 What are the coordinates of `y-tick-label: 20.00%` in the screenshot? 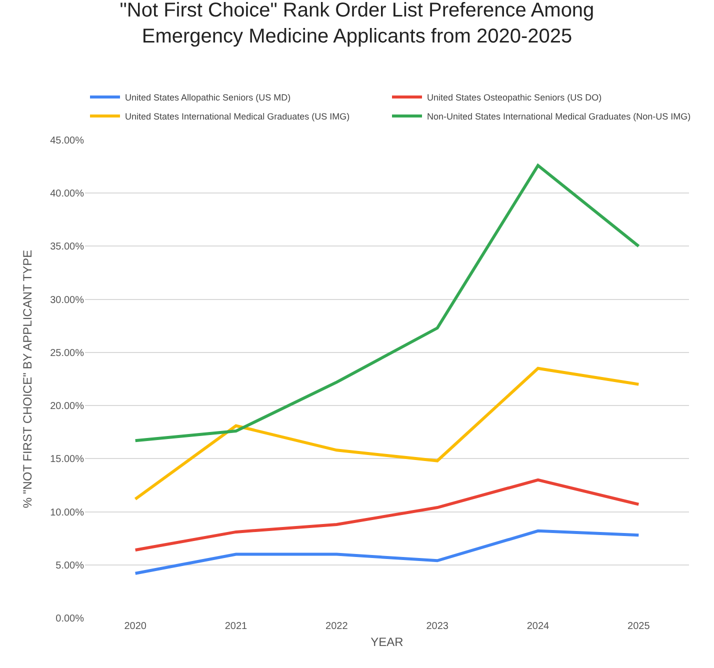 It's located at (67, 406).